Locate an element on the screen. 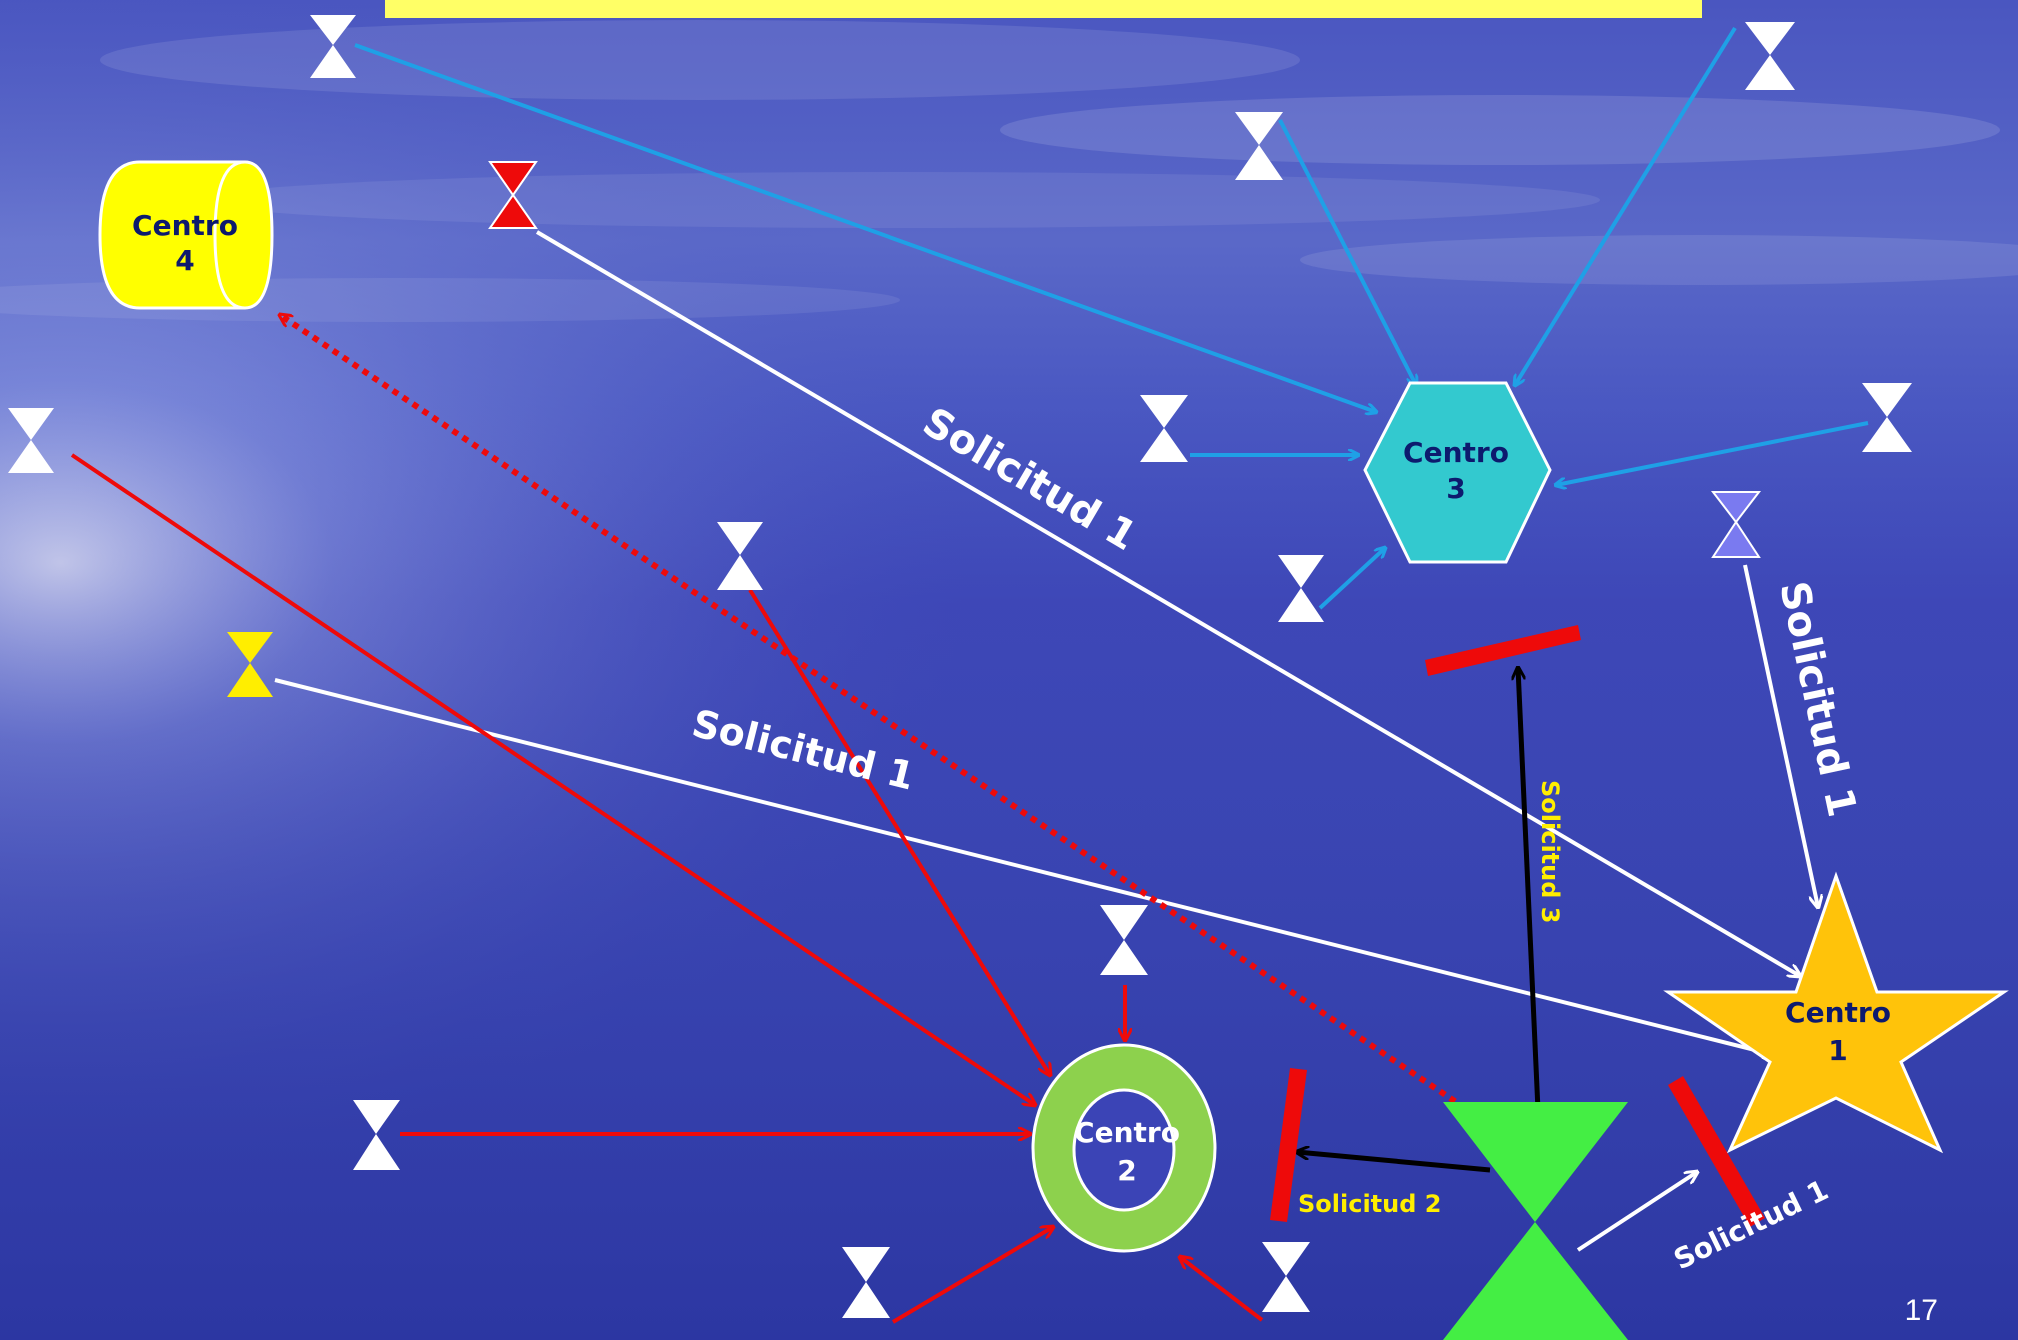 This screenshot has width=2018, height=1340. black-arrows is located at coordinates (1419, 920).